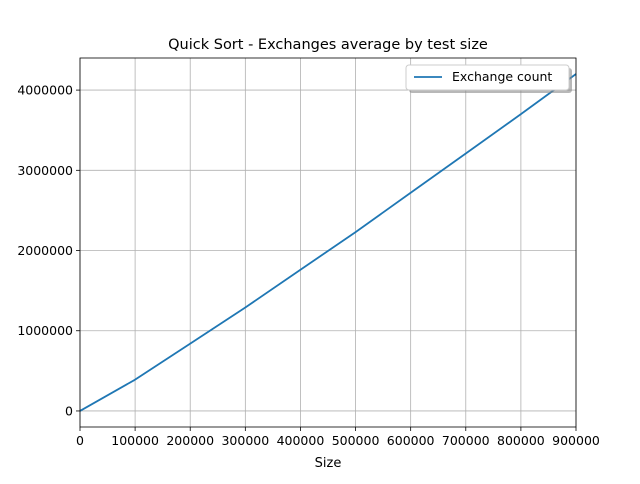 Image resolution: width=640 pixels, height=484 pixels. I want to click on x-tick-label: 200000, so click(190, 440).